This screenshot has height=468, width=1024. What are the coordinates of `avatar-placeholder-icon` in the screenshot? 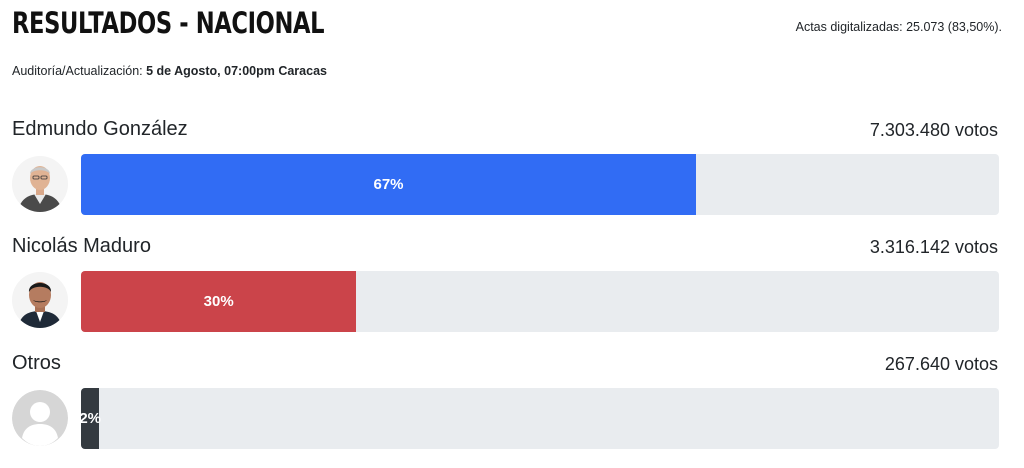 It's located at (40, 418).